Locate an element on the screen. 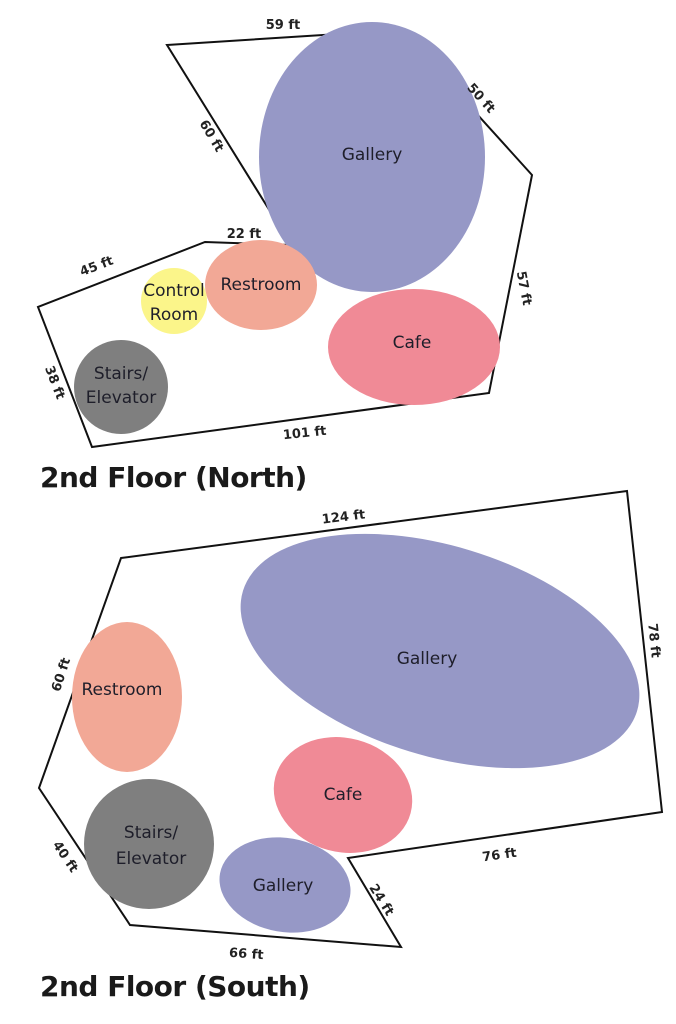 The height and width of the screenshot is (1024, 676). north-dim-inner-diagonal: 60 ft is located at coordinates (211, 136).